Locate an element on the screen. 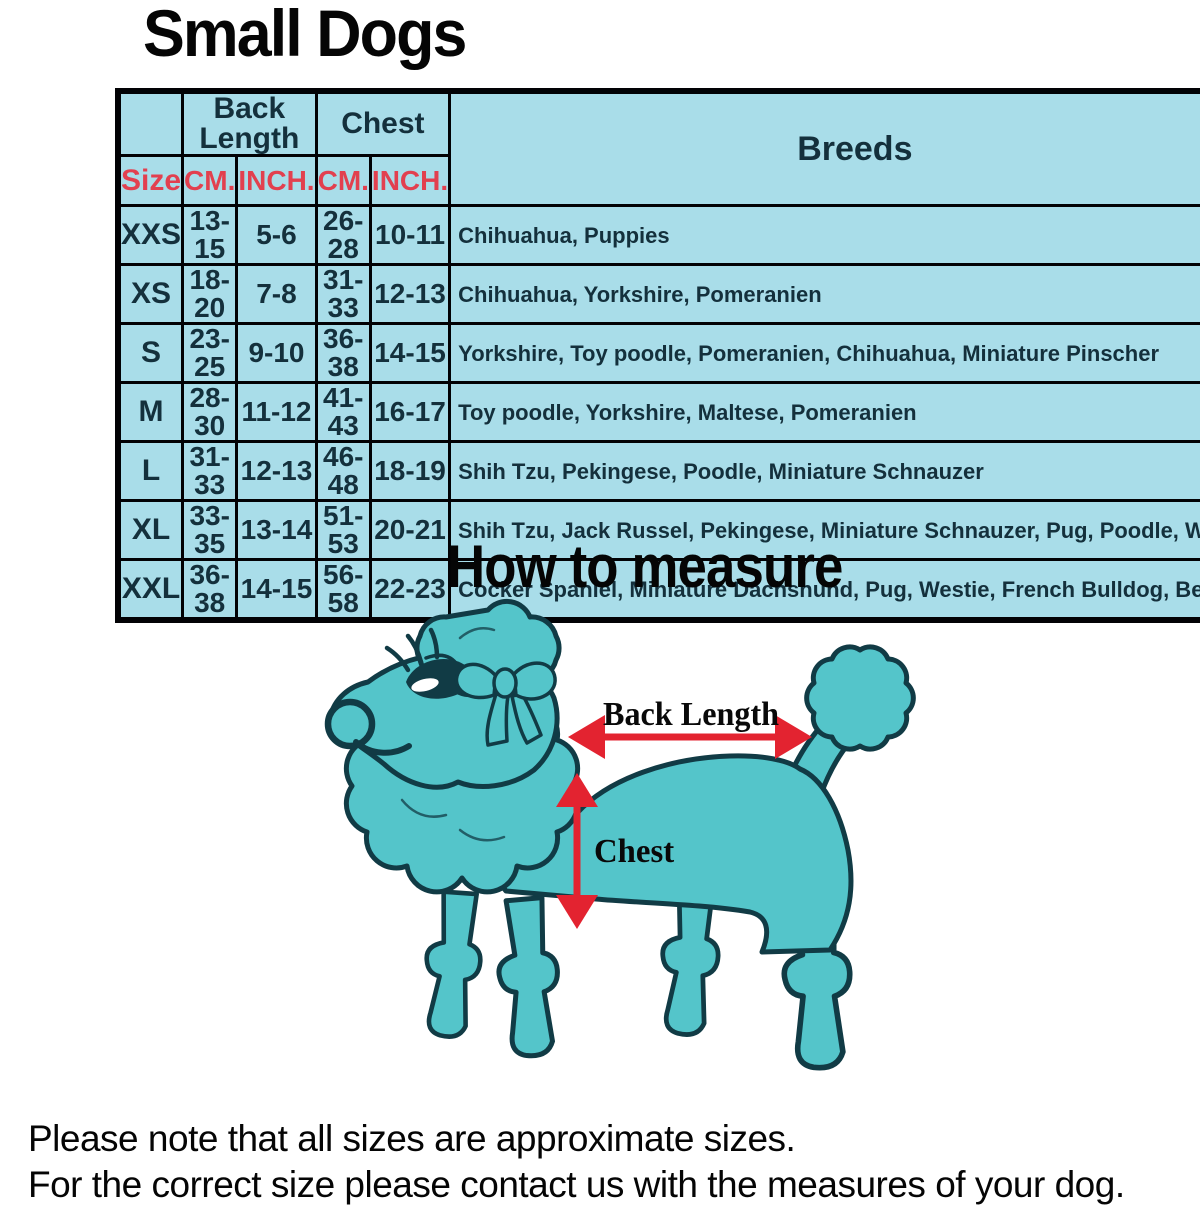 This screenshot has height=1208, width=1200. back-length-arrow is located at coordinates (690, 737).